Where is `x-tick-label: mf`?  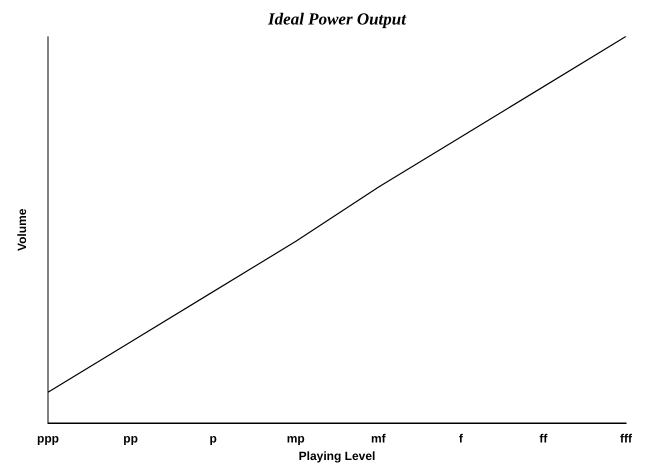 x-tick-label: mf is located at coordinates (378, 439).